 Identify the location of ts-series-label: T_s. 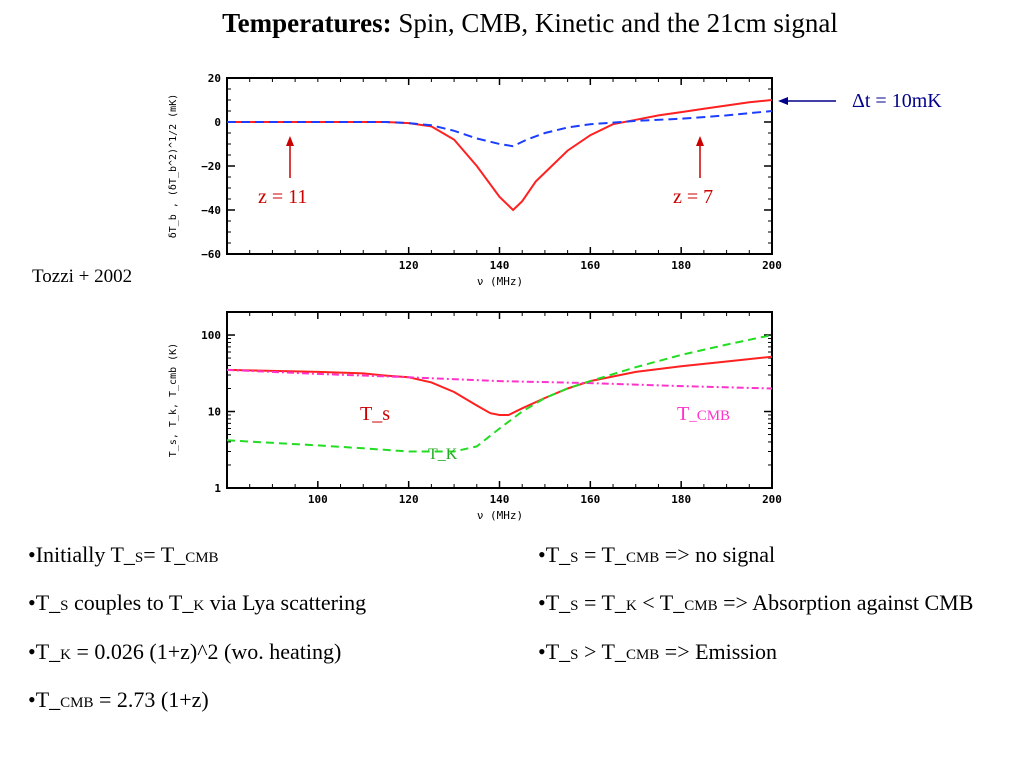
(375, 414).